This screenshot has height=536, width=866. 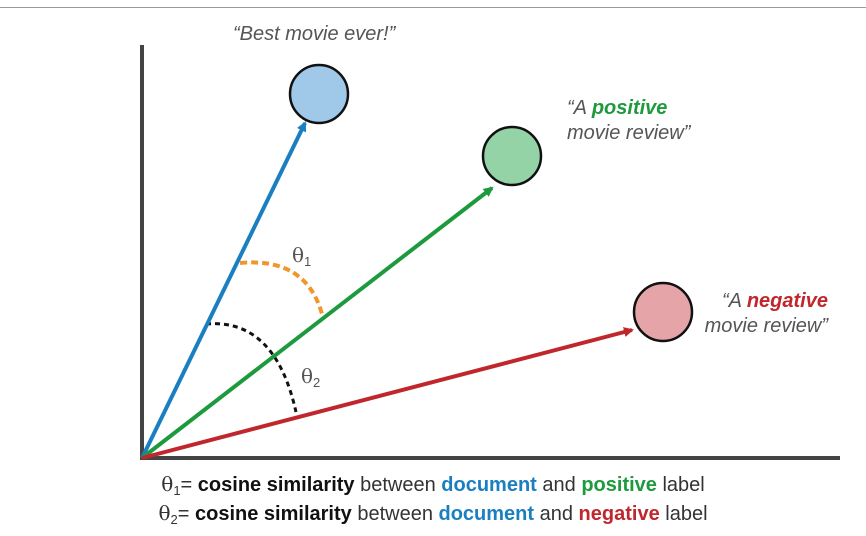 I want to click on caption2-label: label, so click(x=683, y=514).